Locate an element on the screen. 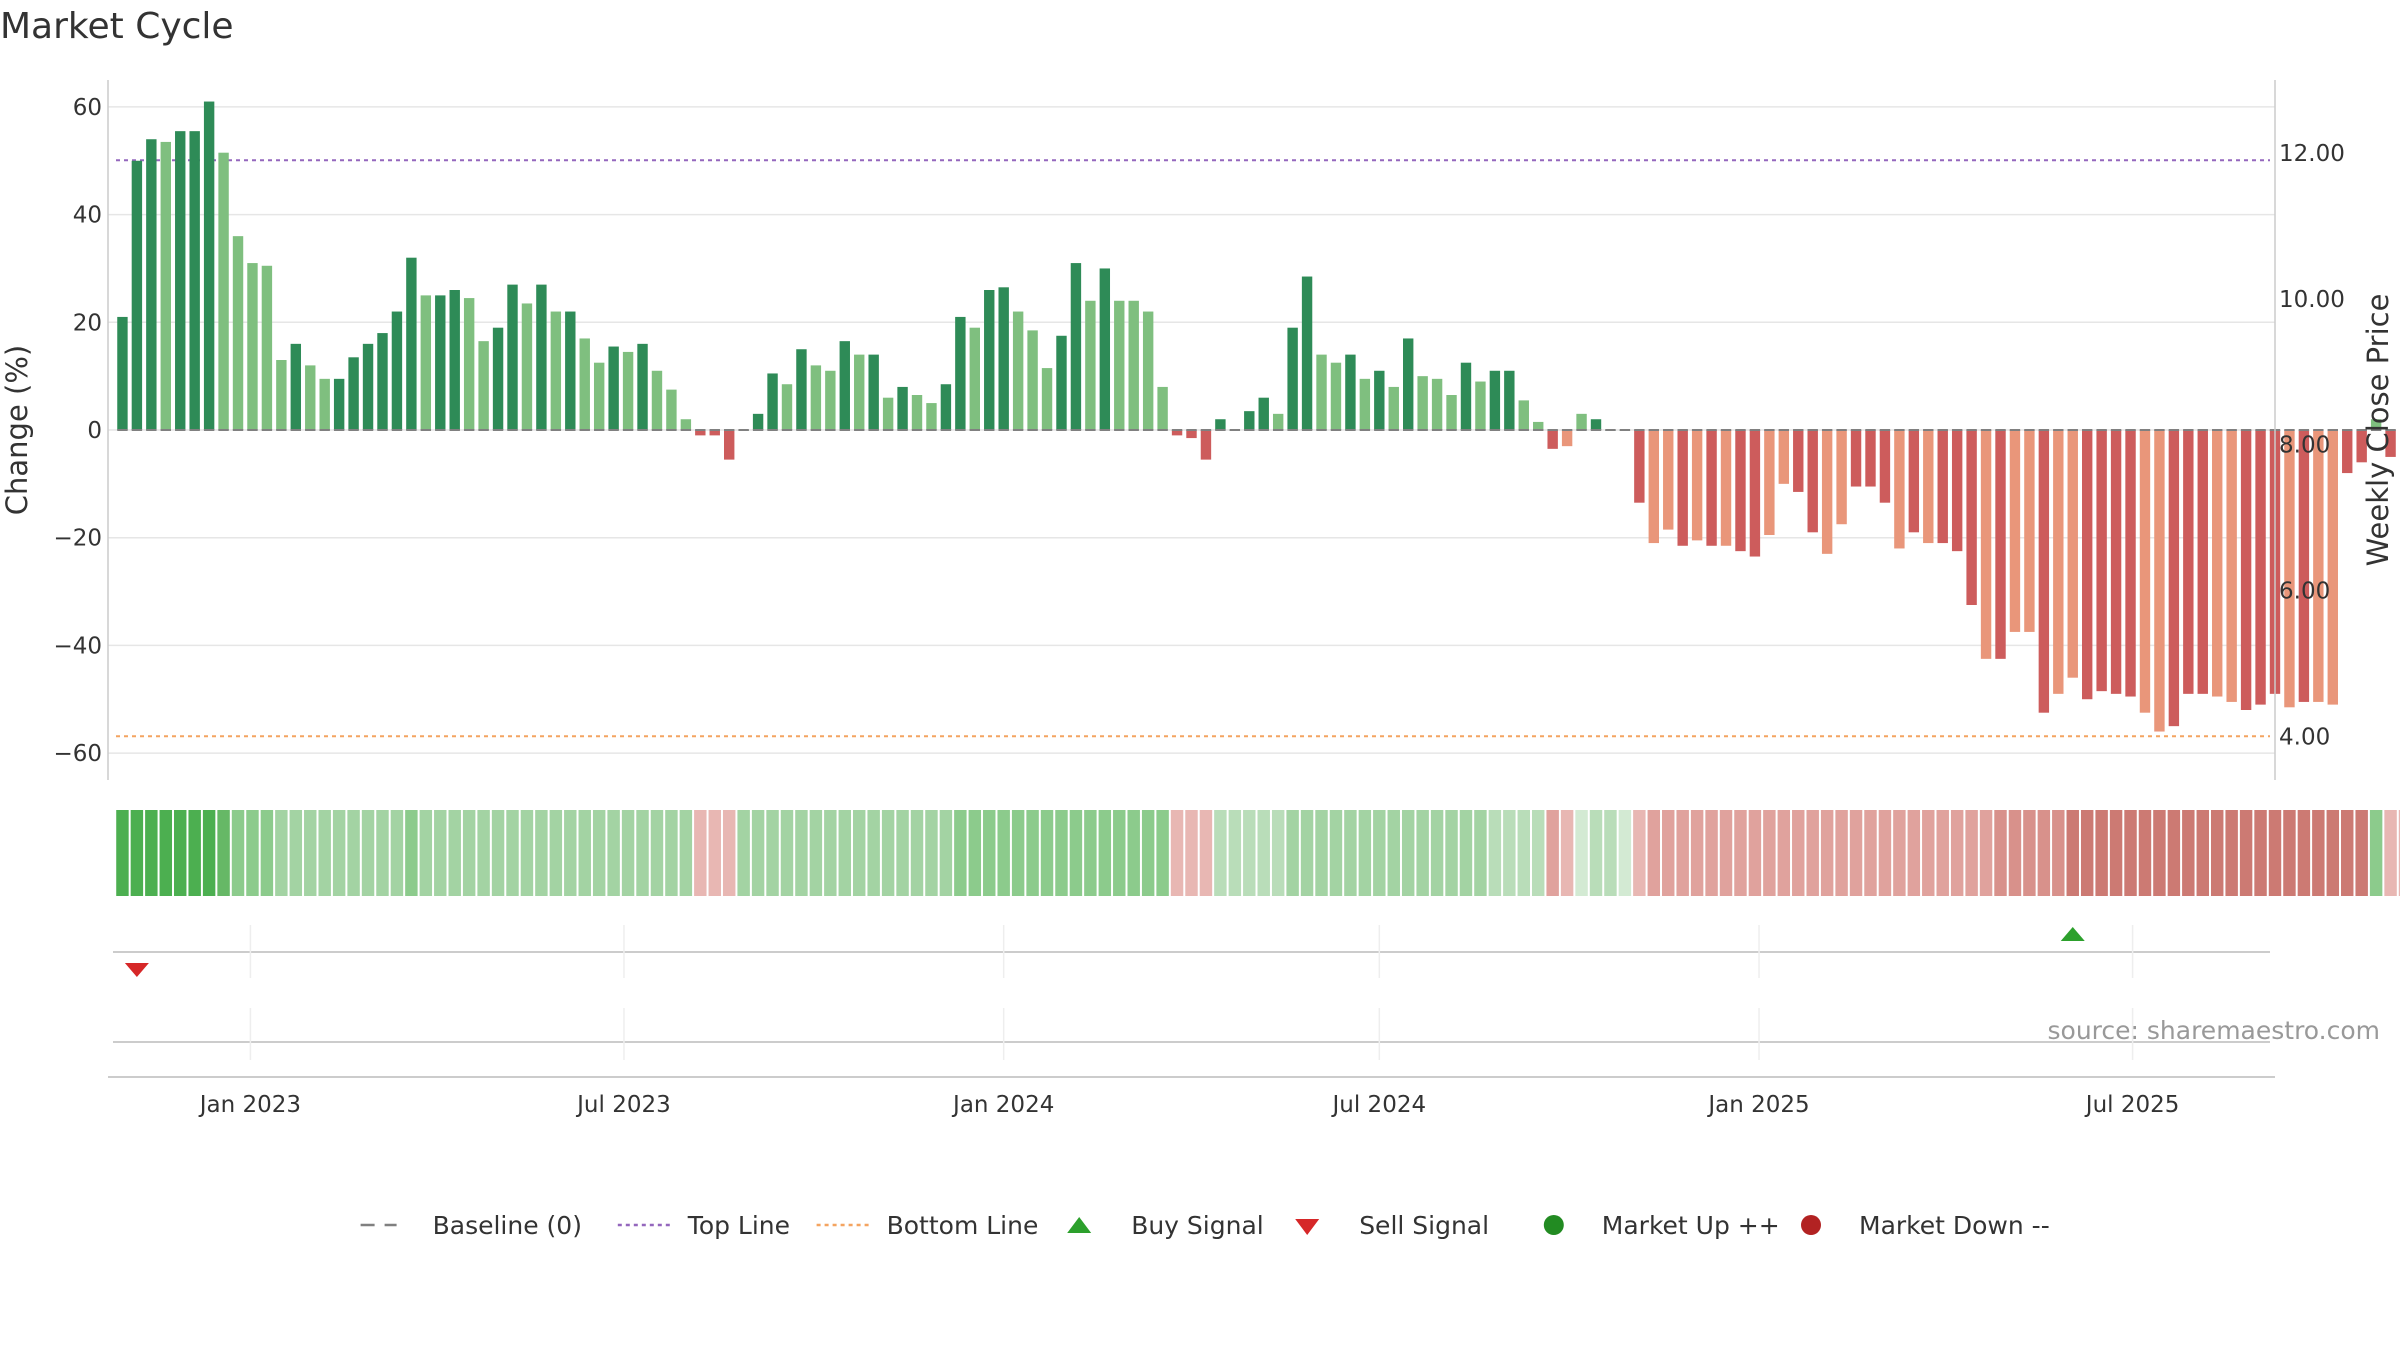  legend-label: Market Down -- is located at coordinates (1954, 1225).